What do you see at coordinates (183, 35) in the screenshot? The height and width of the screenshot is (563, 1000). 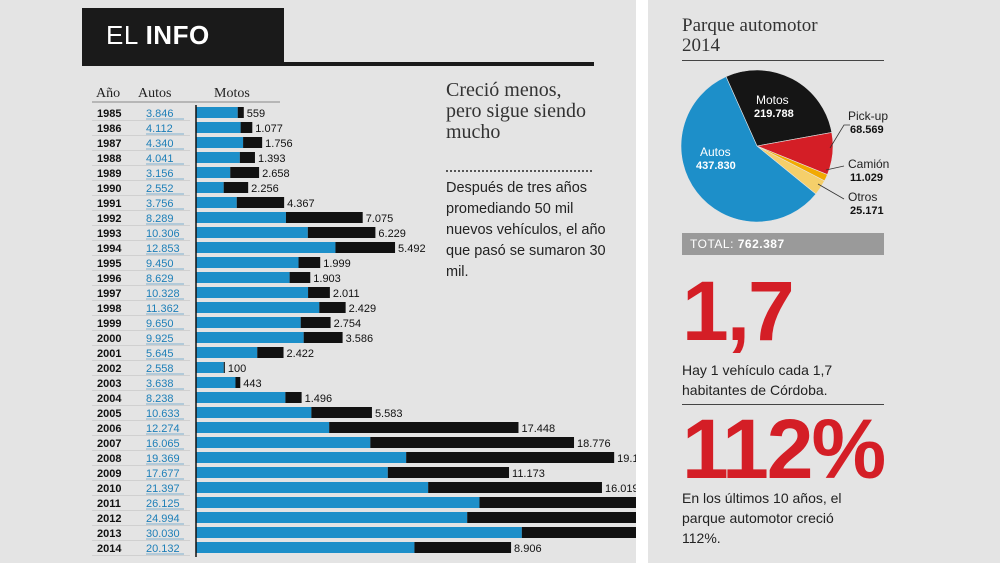 I see `header-box: EL INFO` at bounding box center [183, 35].